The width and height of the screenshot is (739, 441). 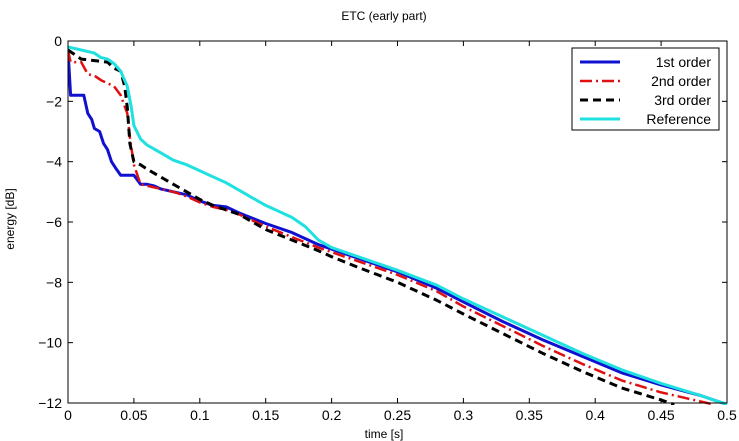 What do you see at coordinates (529, 415) in the screenshot?
I see `x-tick-label: 0.35` at bounding box center [529, 415].